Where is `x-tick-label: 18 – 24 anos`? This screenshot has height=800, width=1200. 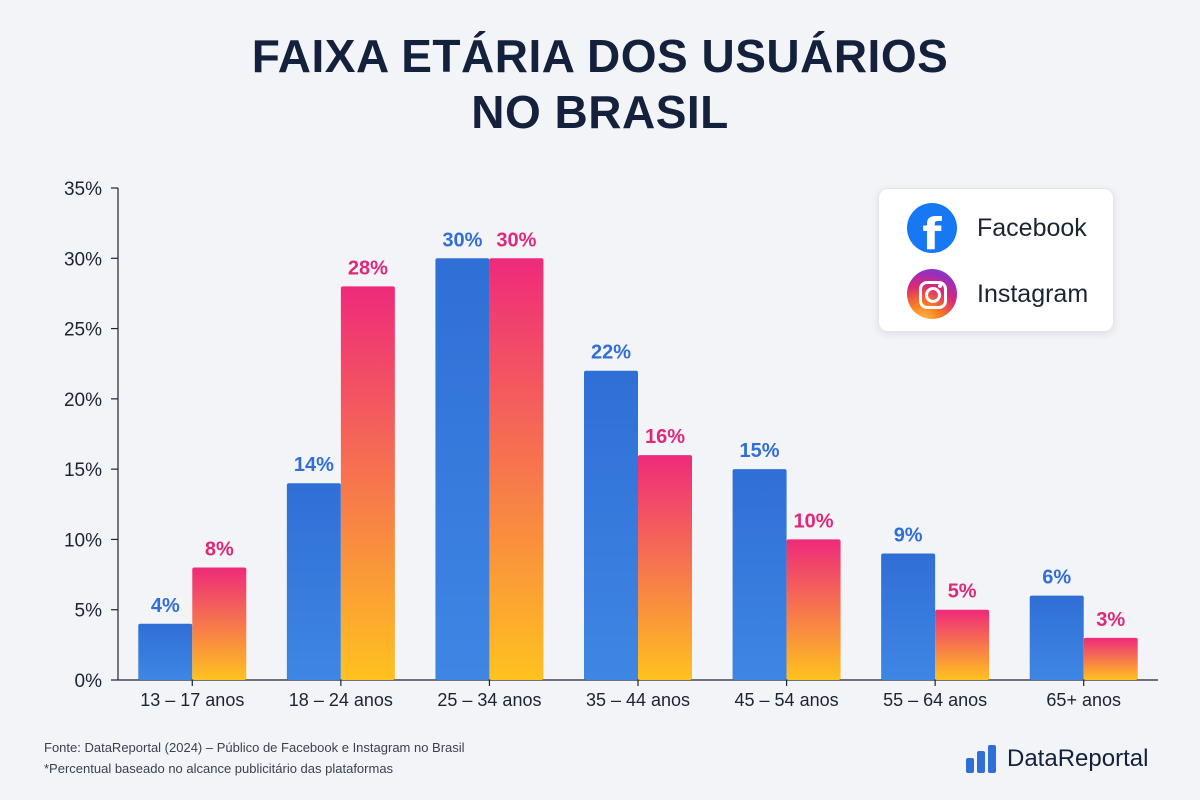
x-tick-label: 18 – 24 anos is located at coordinates (341, 700).